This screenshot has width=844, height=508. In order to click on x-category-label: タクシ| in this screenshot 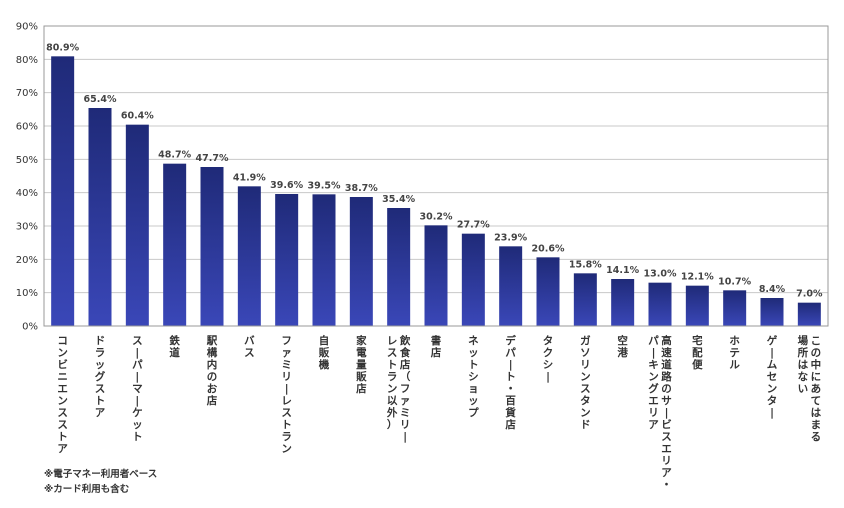, I will do `click(548, 359)`.